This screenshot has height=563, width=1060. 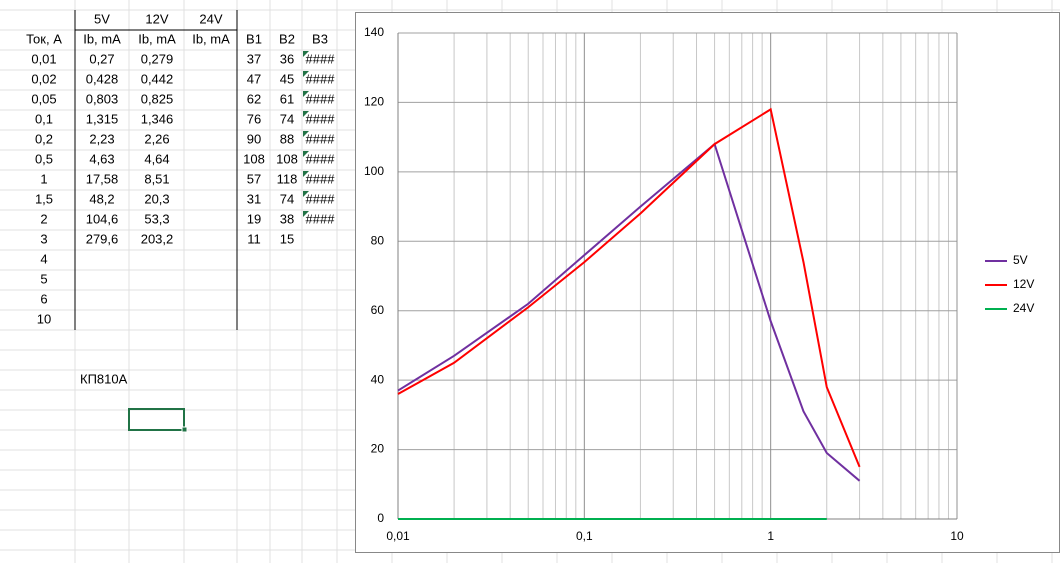 What do you see at coordinates (101, 158) in the screenshot?
I see `cell: 4,63` at bounding box center [101, 158].